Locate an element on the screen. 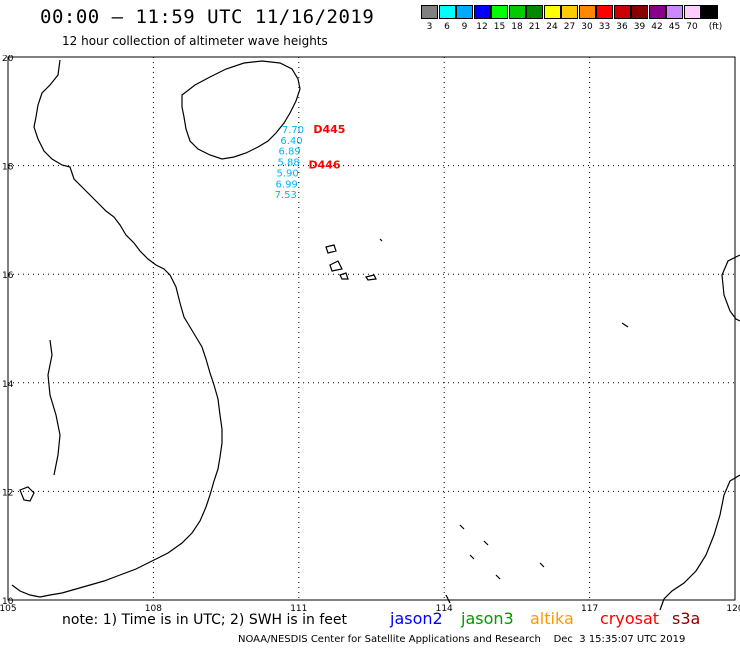  legend-label: 42 is located at coordinates (657, 27).